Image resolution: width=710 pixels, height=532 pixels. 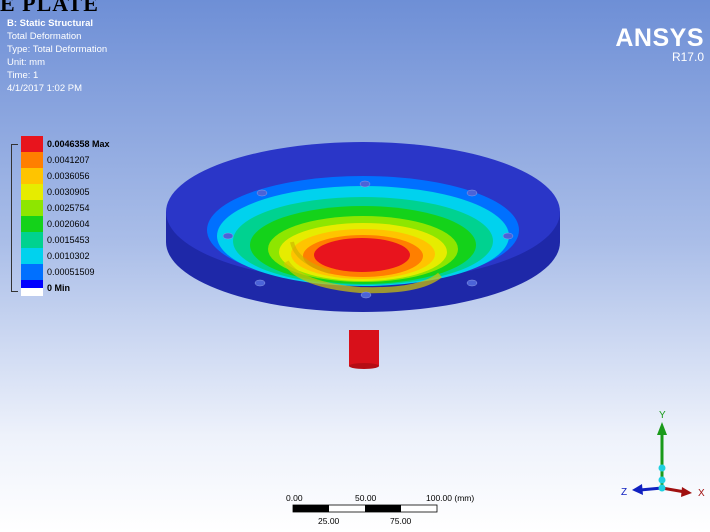 I want to click on result-time: Time: 1, so click(x=23, y=75).